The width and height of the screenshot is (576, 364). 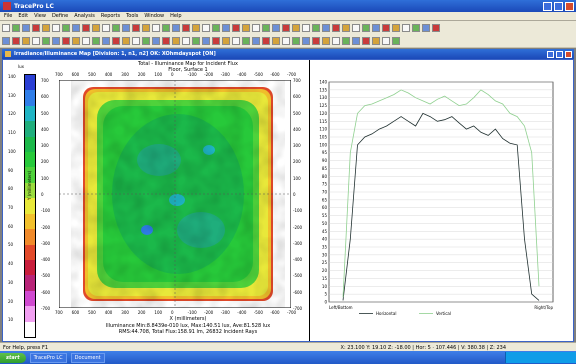 What do you see at coordinates (132, 16) in the screenshot?
I see `menu-tools: Tools` at bounding box center [132, 16].